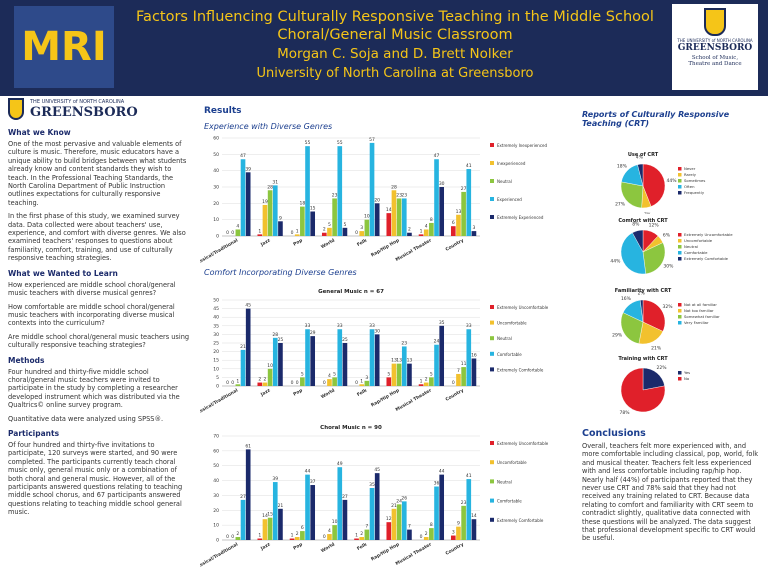 This screenshot has width=768, height=576. What do you see at coordinates (217, 387) in the screenshot?
I see `y-tick-label: 0` at bounding box center [217, 387].